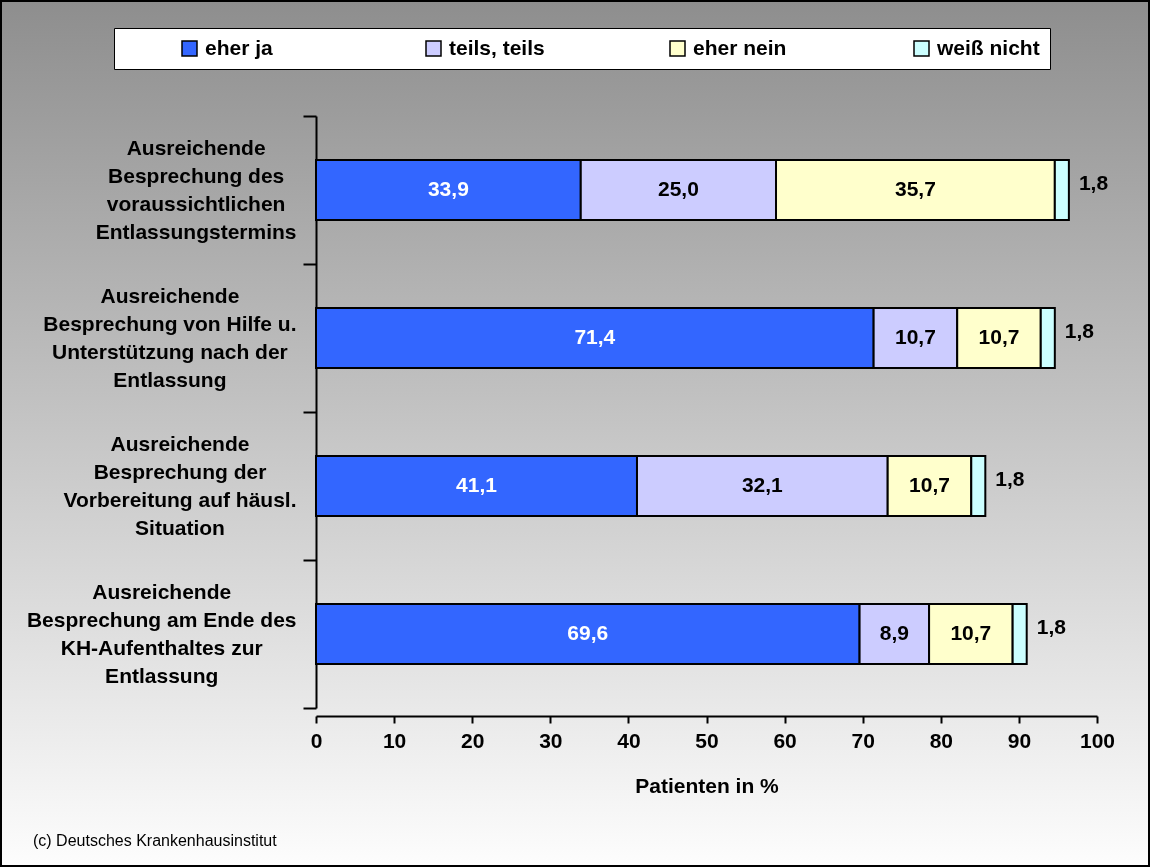  I want to click on y-tick-label: Ausreichende Besprechung am Ende des KH-Aufenthaltes zur Entlassung, so click(161, 633).